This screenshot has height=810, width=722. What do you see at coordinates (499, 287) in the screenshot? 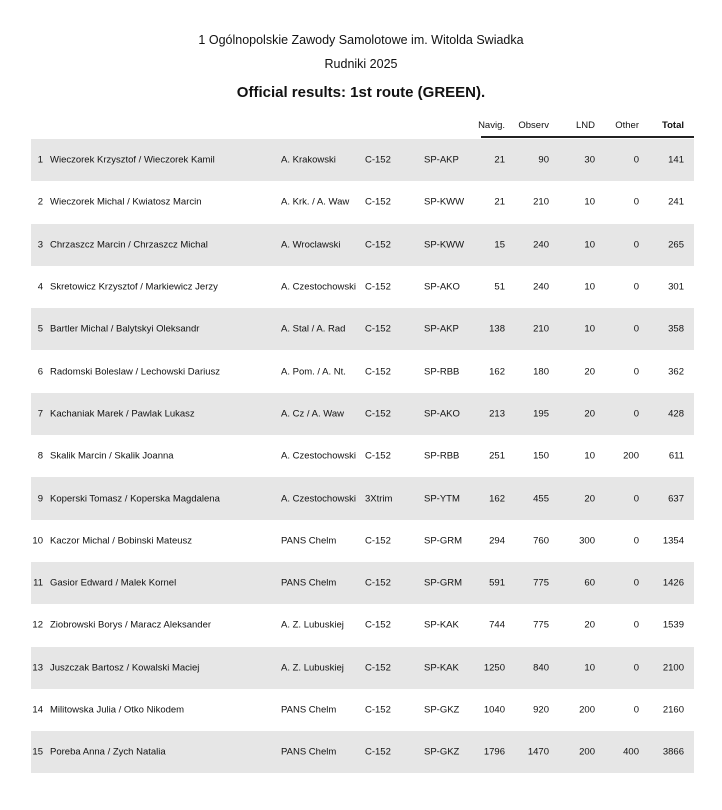
I see `cell-navig: 51` at bounding box center [499, 287].